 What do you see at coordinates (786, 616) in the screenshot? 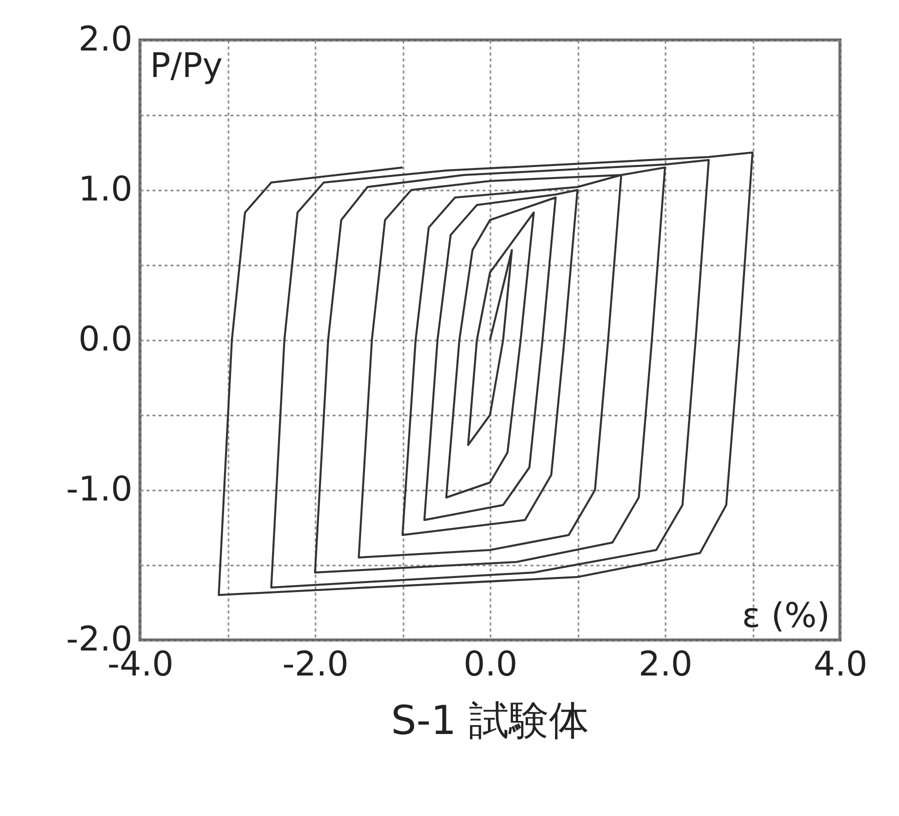
I see `x-axis-title: ε (%)` at bounding box center [786, 616].